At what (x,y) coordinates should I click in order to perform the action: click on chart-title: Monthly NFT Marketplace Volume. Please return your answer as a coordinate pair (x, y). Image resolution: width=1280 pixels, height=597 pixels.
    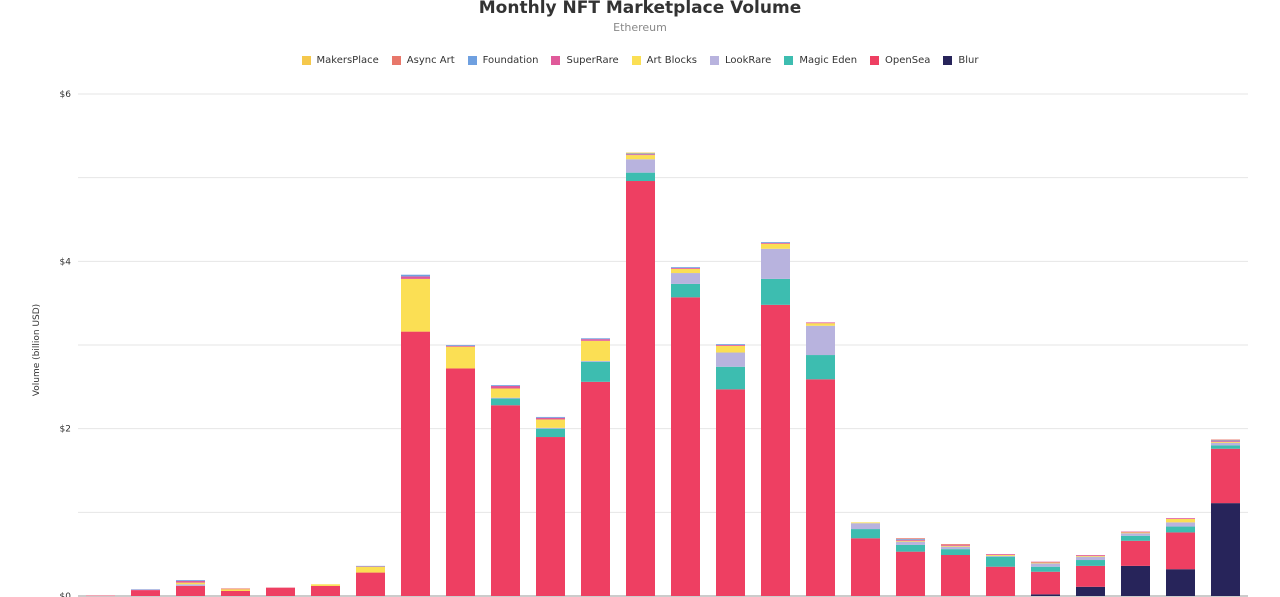
    Looking at the image, I should click on (640, 9).